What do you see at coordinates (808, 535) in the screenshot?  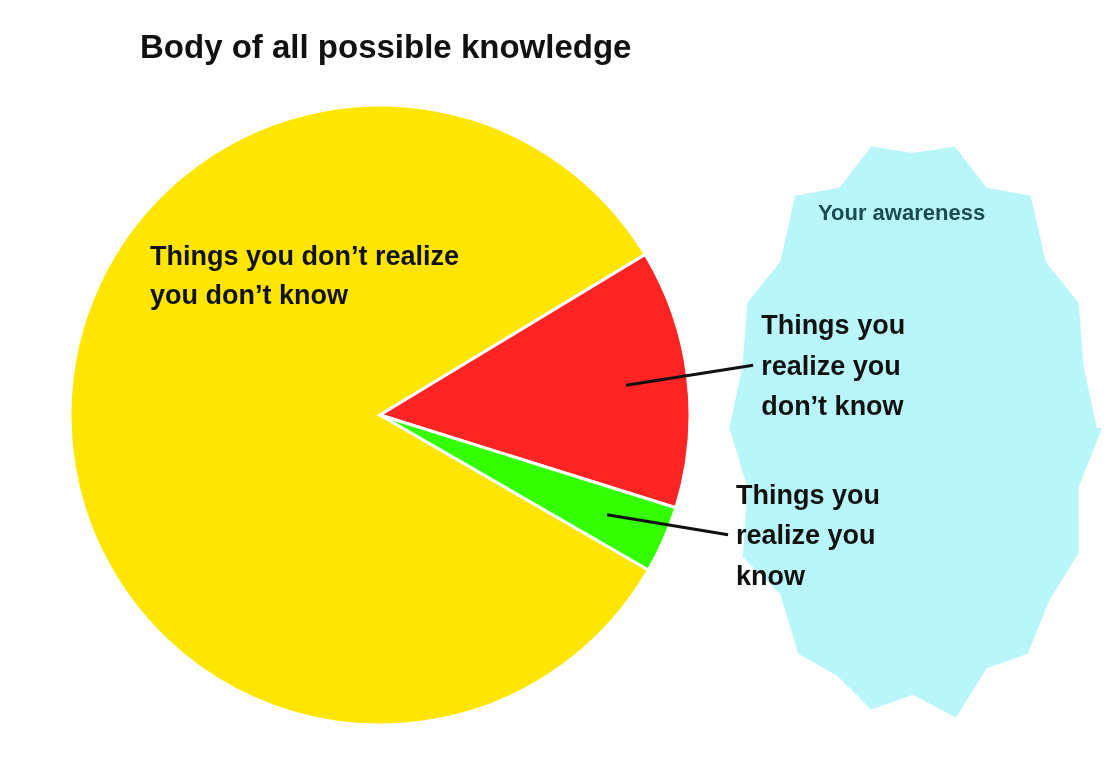 I see `slice-label: Things you realize you know` at bounding box center [808, 535].